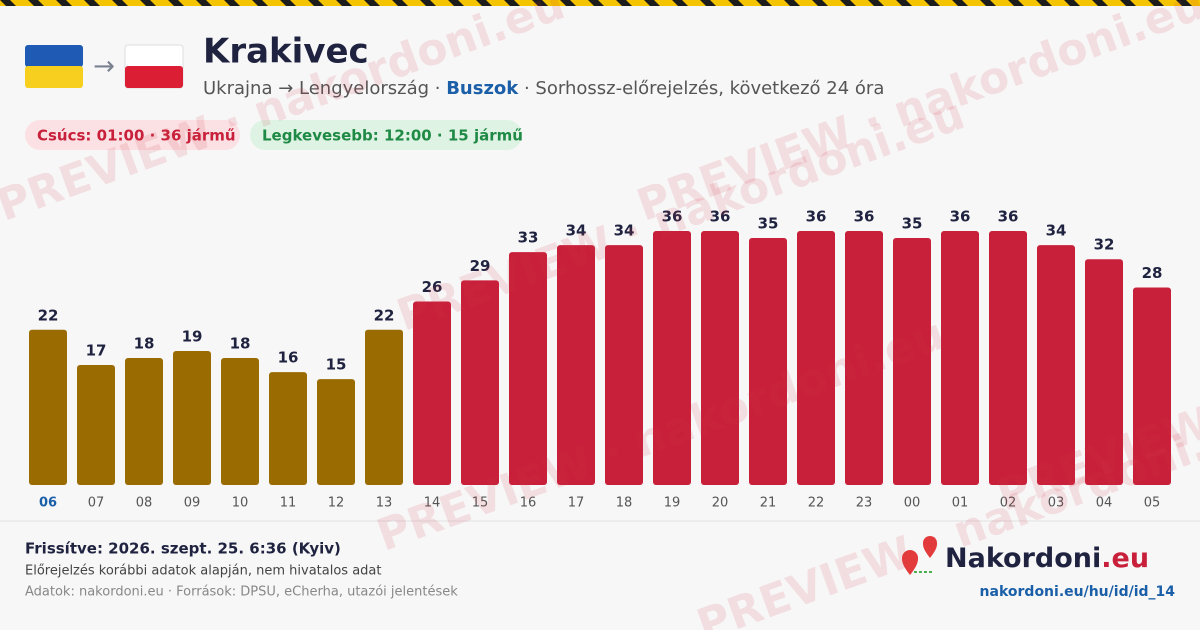 The width and height of the screenshot is (1200, 630). I want to click on subtitle-route: Ukrajna → Lengyelország ·, so click(324, 88).